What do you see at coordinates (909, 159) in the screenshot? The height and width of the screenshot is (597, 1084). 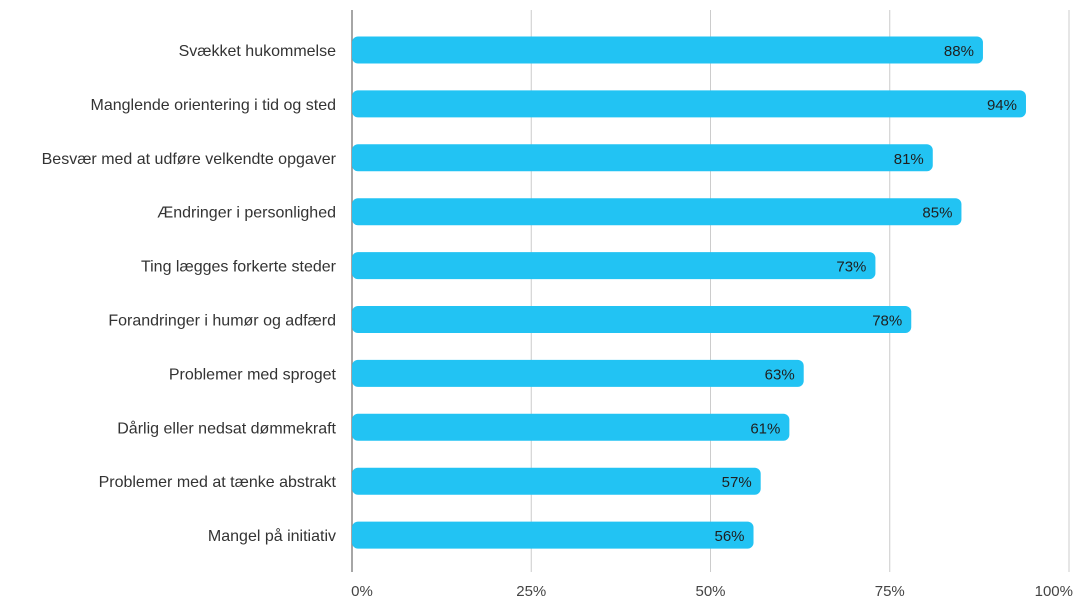 I see `value-label: 81%` at bounding box center [909, 159].